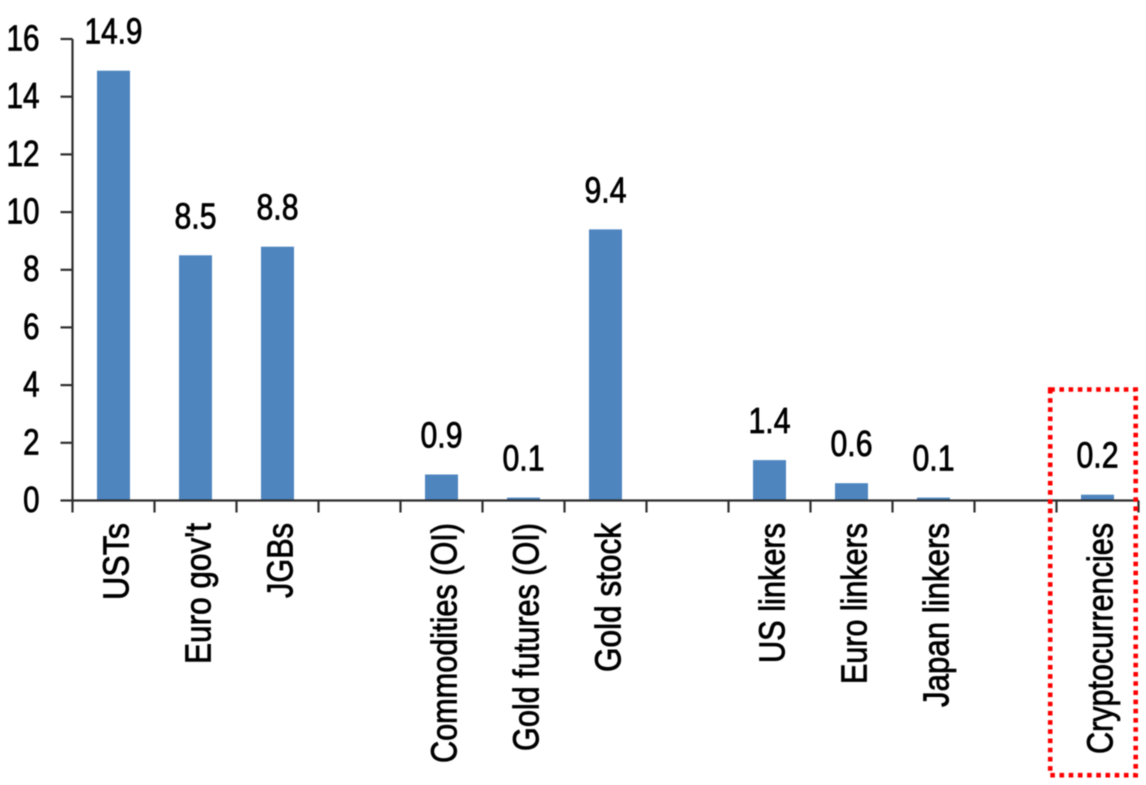 Image resolution: width=1146 pixels, height=785 pixels. Describe the element at coordinates (31, 384) in the screenshot. I see `svg-text: 4` at that location.